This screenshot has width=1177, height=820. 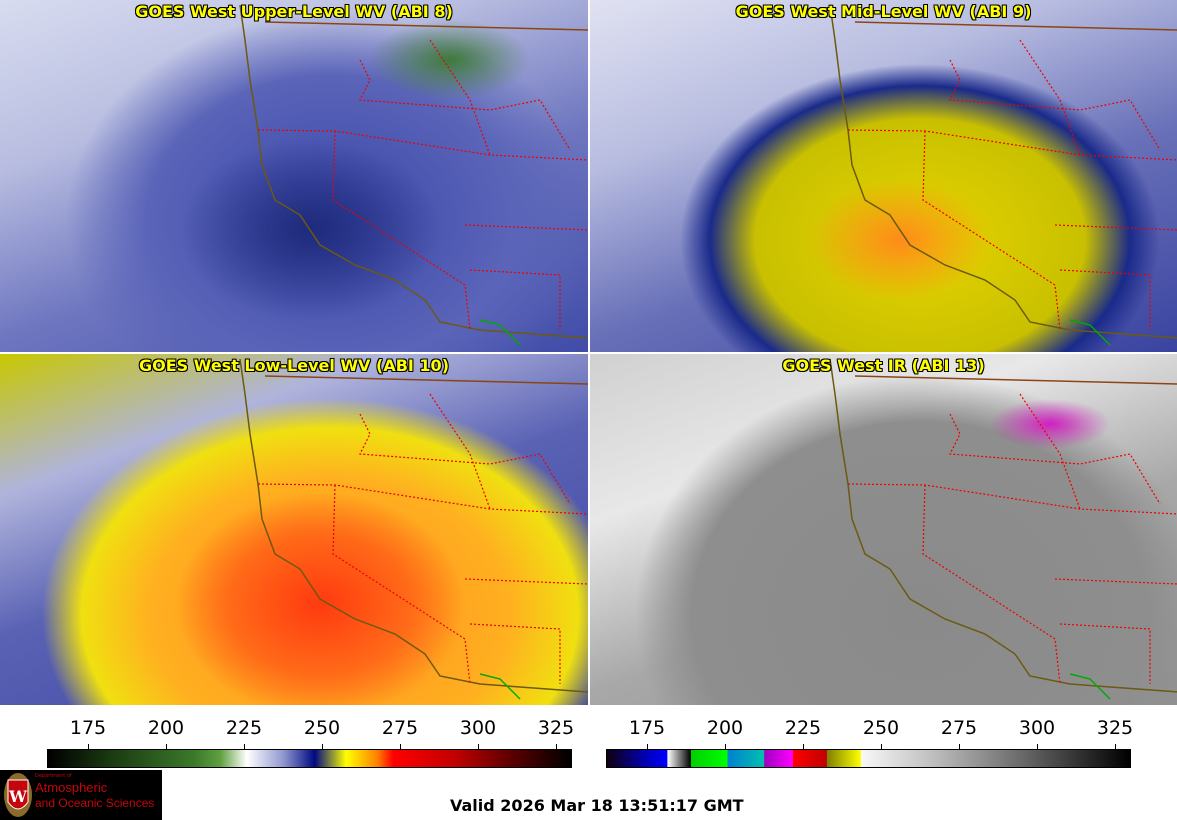 I want to click on uw-seal-icon: W, so click(x=18, y=795).